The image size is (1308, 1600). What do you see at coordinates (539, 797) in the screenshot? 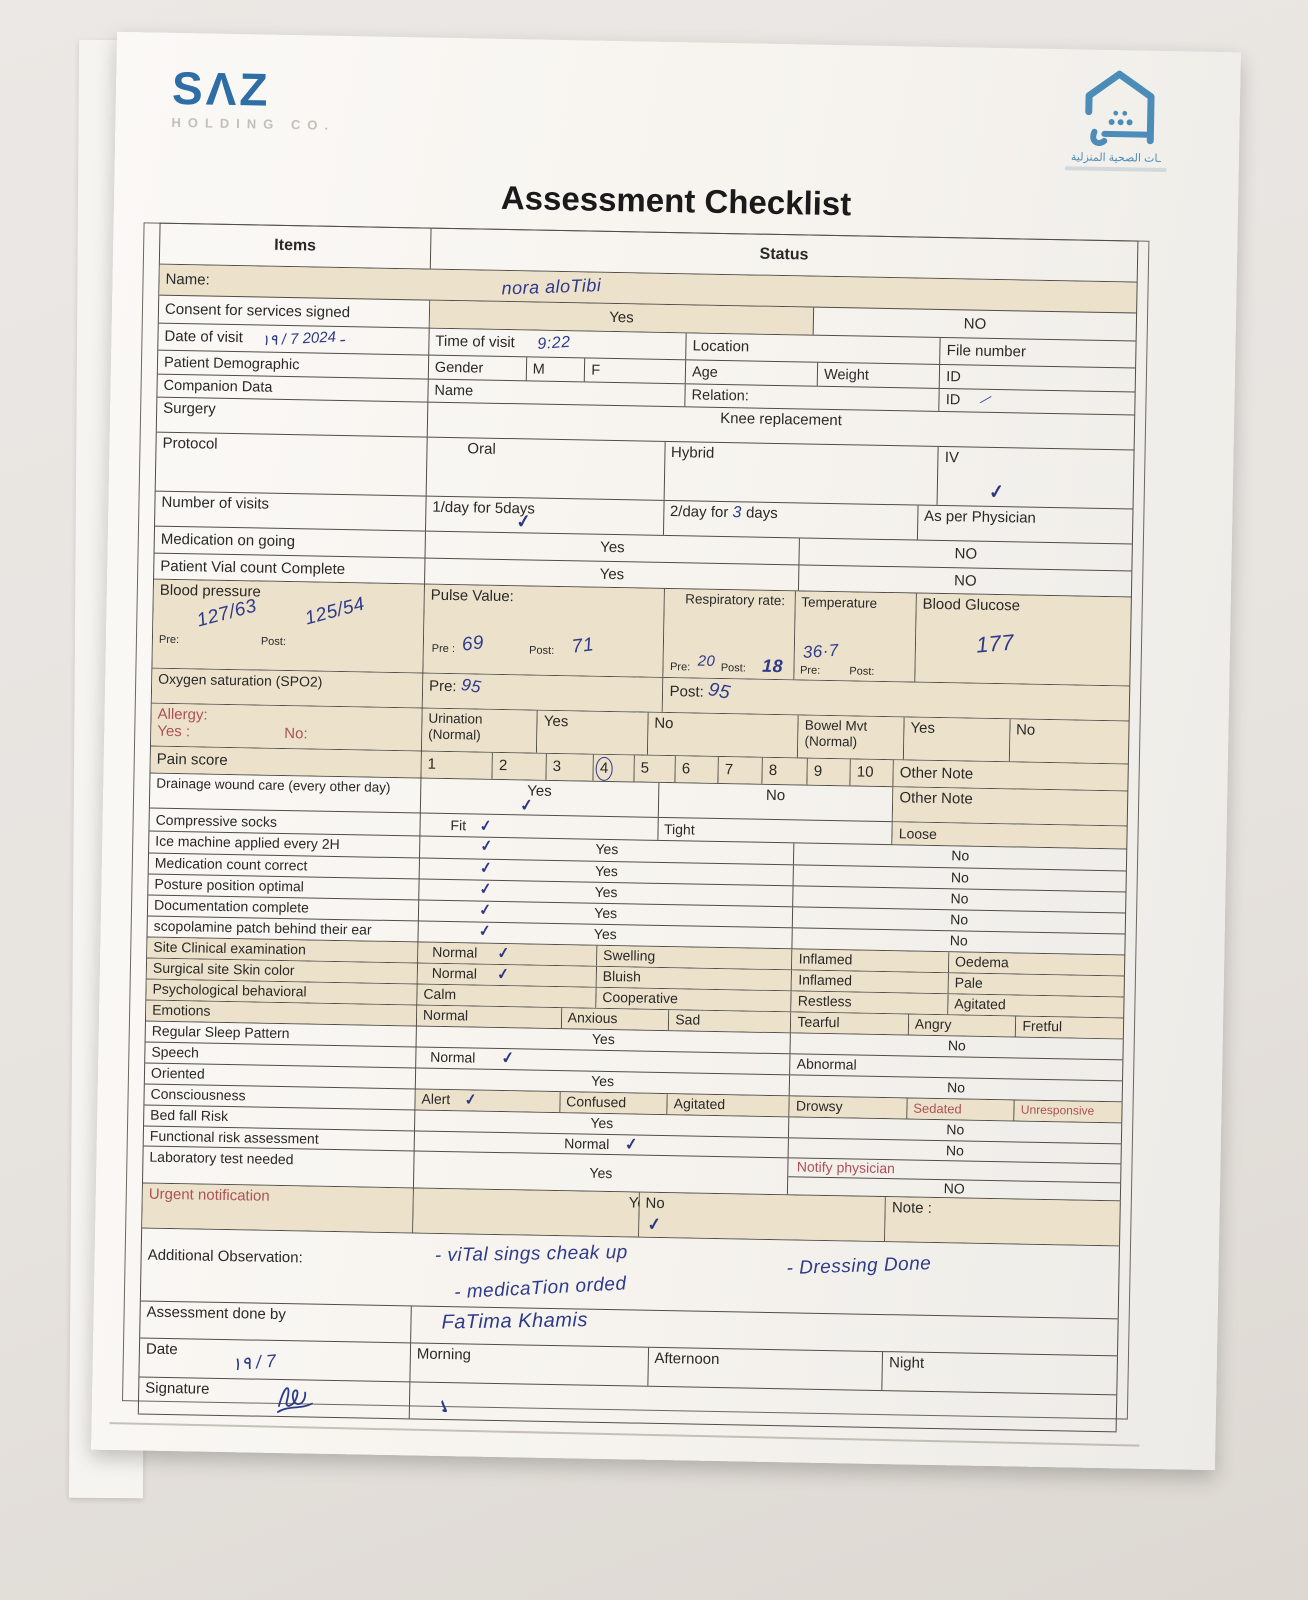
I see `drainage-yes-cell: Yes ✓` at bounding box center [539, 797].